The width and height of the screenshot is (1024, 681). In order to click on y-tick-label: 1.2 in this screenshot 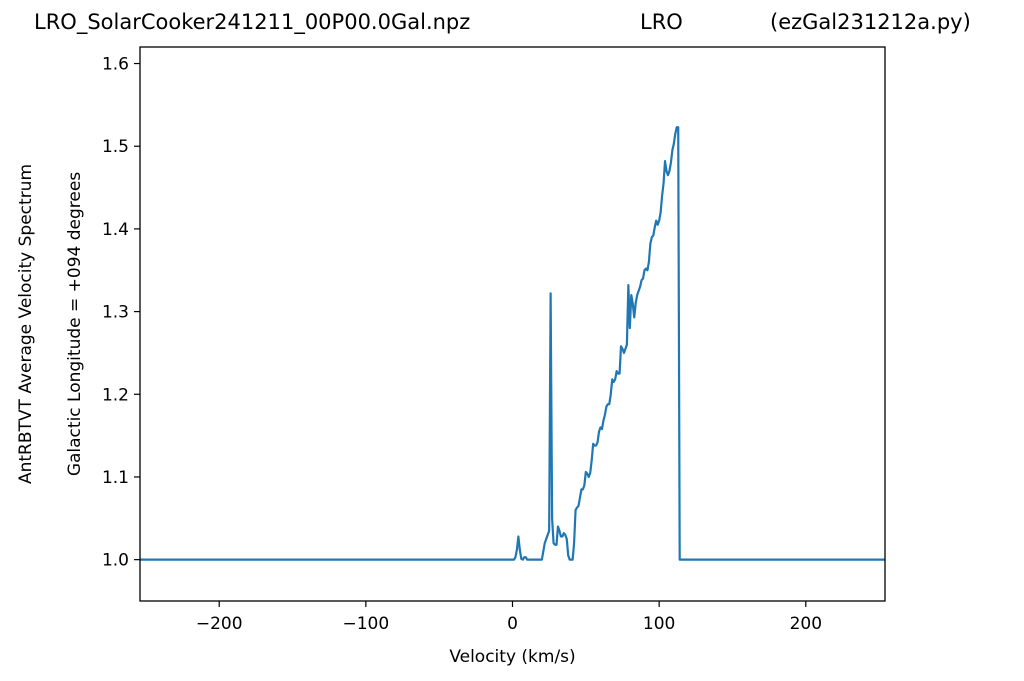, I will do `click(115, 395)`.